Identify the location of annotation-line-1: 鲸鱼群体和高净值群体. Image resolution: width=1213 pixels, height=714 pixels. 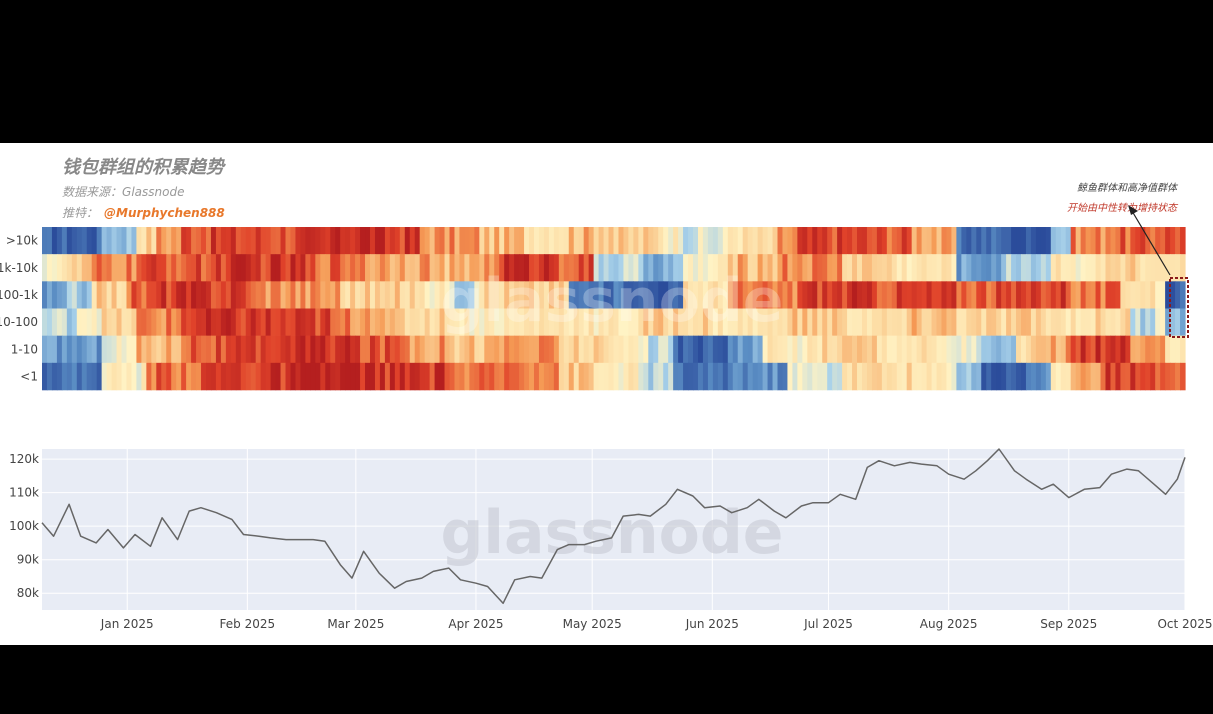
(1127, 188).